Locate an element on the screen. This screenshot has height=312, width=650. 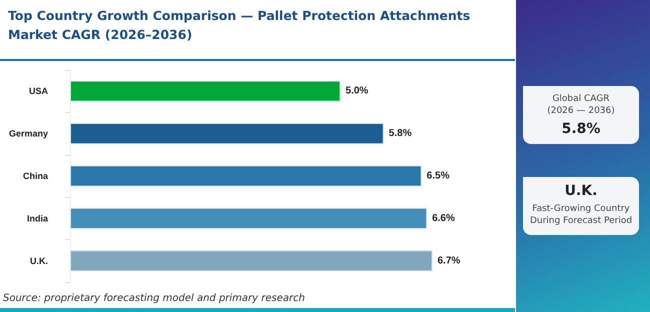
data-label: 6.5% is located at coordinates (438, 176).